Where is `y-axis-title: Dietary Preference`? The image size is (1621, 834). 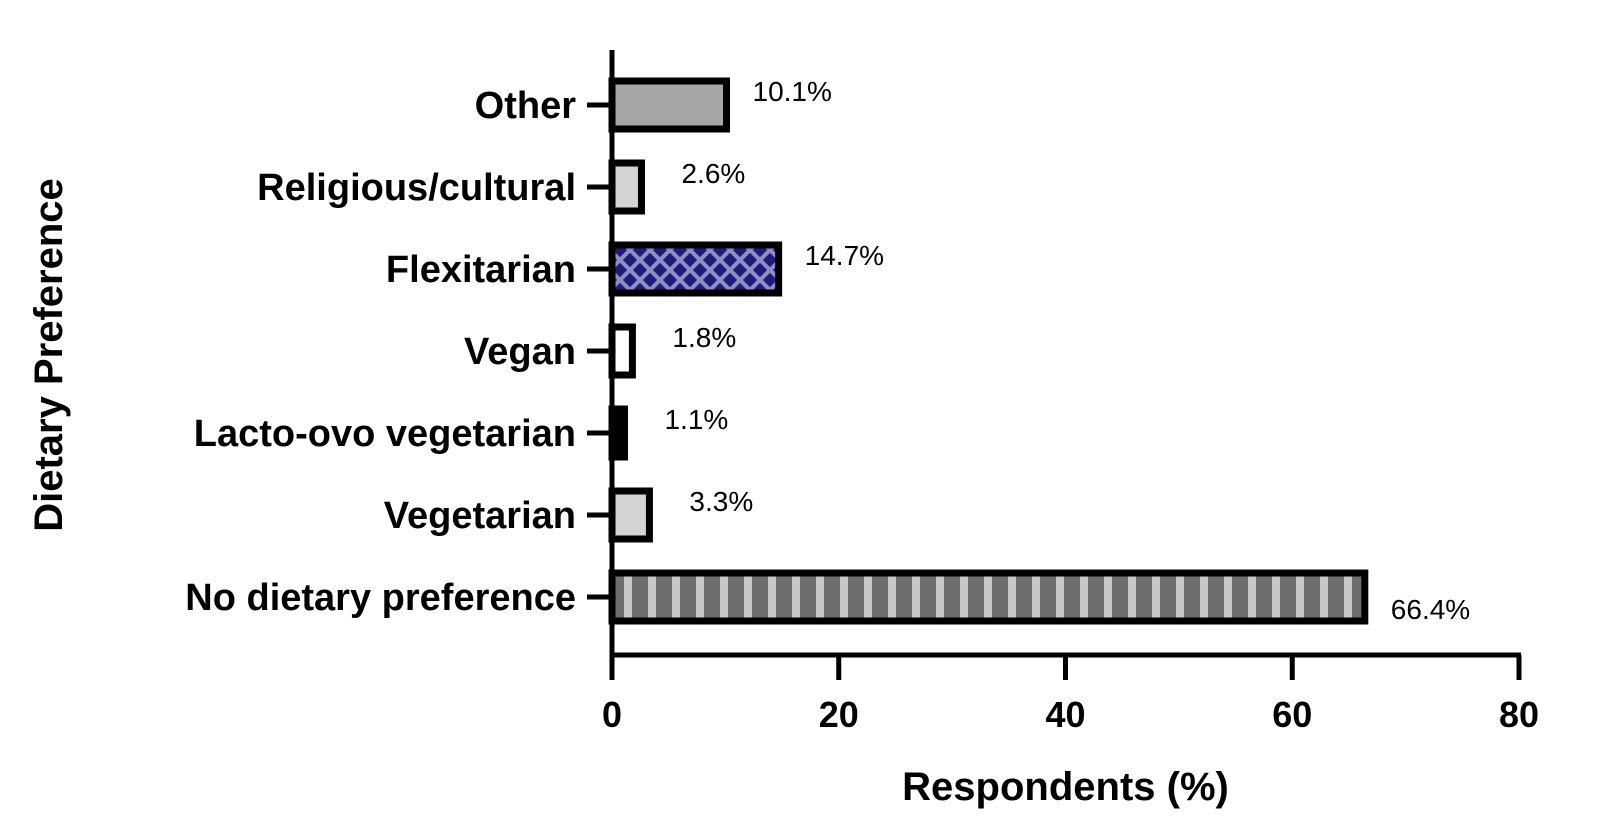 y-axis-title: Dietary Preference is located at coordinates (49, 355).